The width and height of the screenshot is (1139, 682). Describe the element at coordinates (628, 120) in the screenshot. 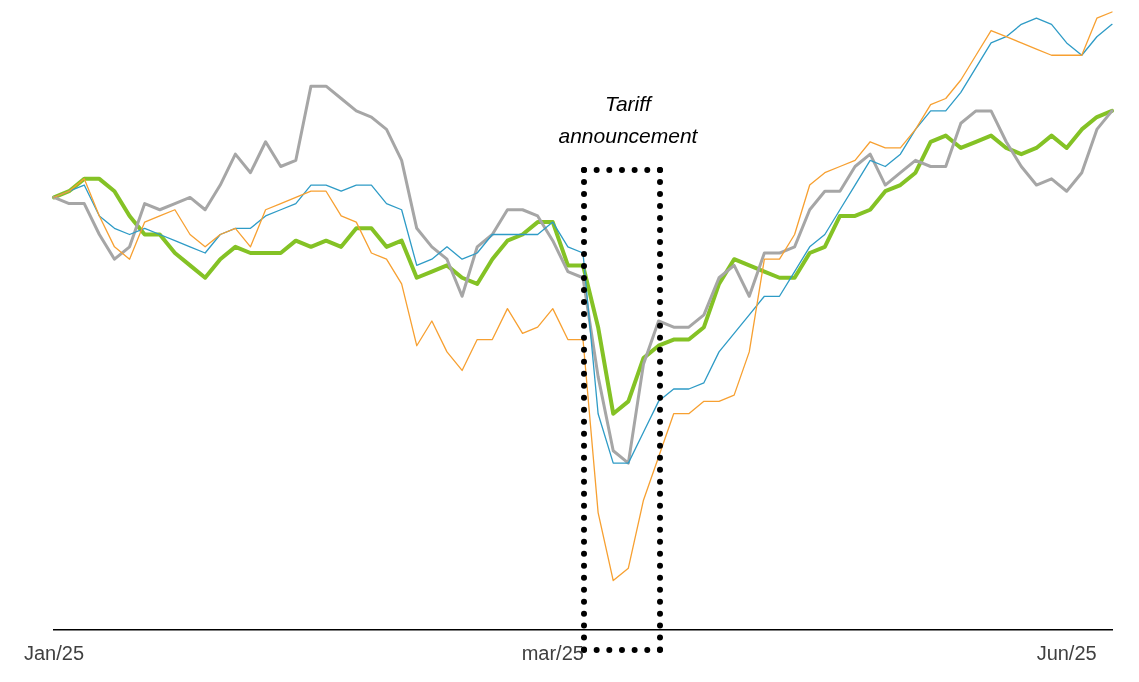

I see `annotation: Tariff announcement` at that location.